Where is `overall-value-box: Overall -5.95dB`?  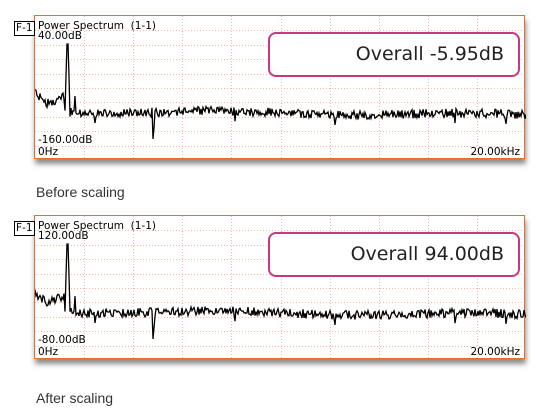
overall-value-box: Overall -5.95dB is located at coordinates (394, 54).